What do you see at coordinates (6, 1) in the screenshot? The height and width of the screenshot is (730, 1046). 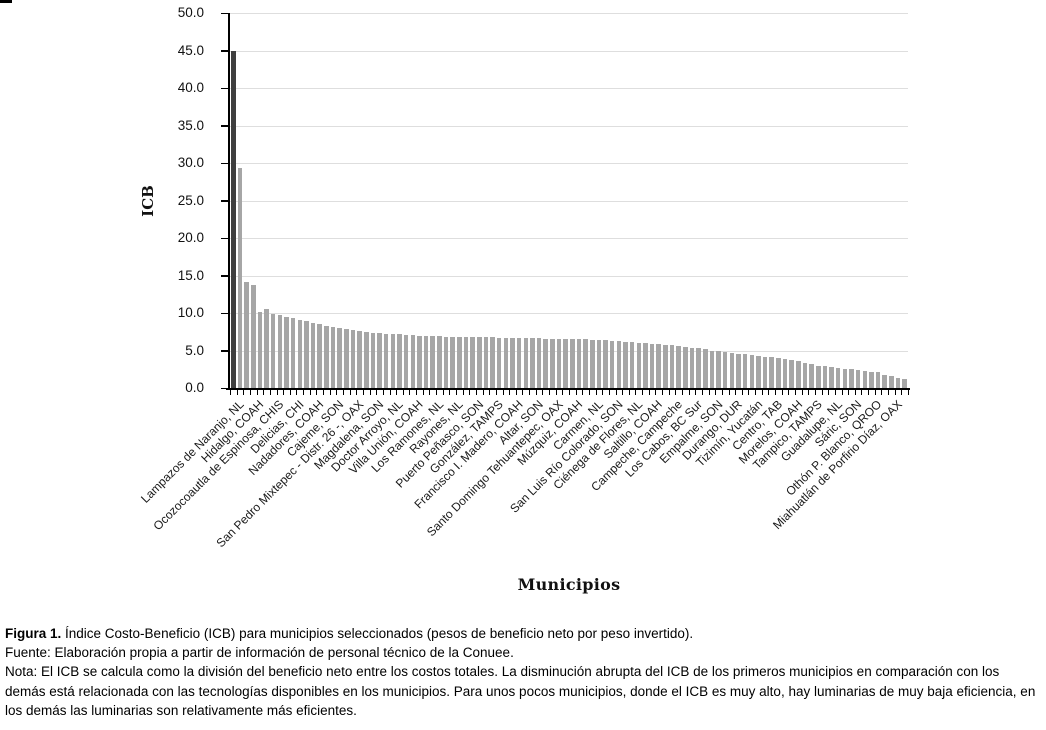 I see `page-edge-mark` at bounding box center [6, 1].